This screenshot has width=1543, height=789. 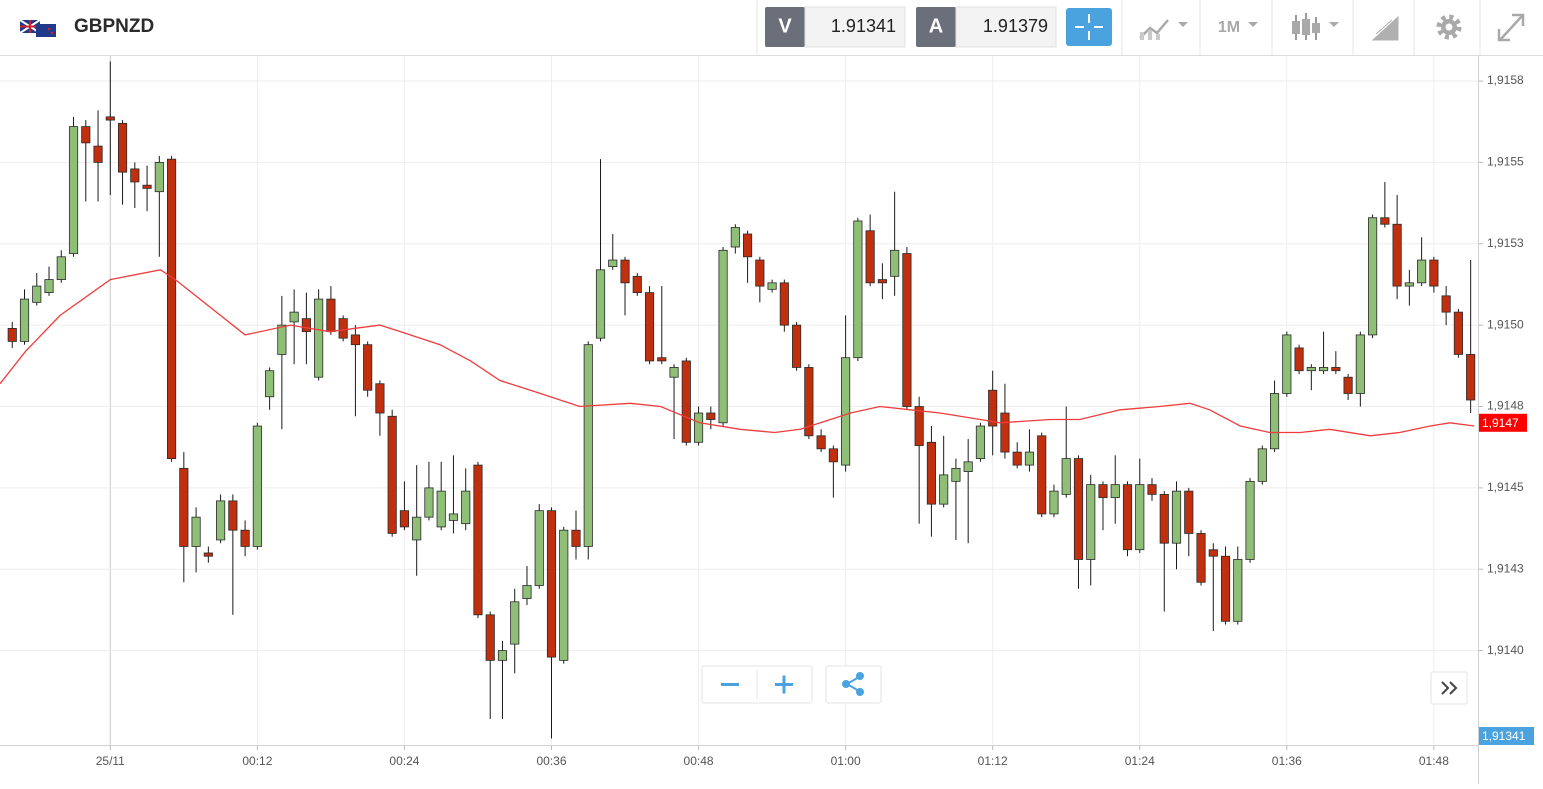 What do you see at coordinates (1385, 28) in the screenshot?
I see `drawing-tools` at bounding box center [1385, 28].